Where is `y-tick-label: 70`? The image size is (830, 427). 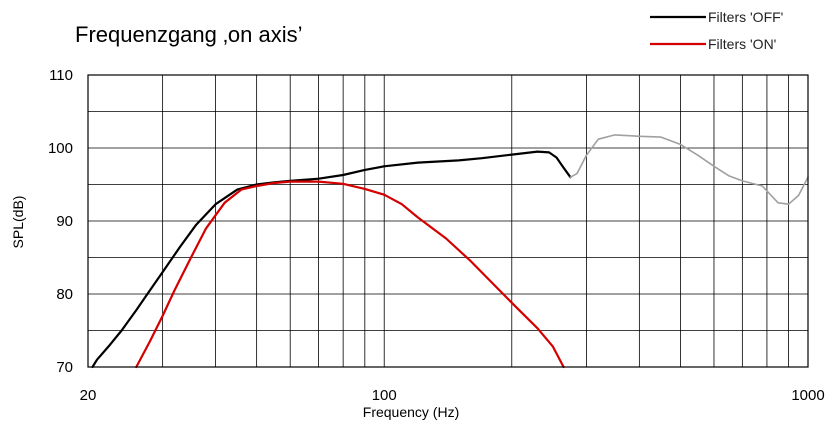
y-tick-label: 70 is located at coordinates (64, 367).